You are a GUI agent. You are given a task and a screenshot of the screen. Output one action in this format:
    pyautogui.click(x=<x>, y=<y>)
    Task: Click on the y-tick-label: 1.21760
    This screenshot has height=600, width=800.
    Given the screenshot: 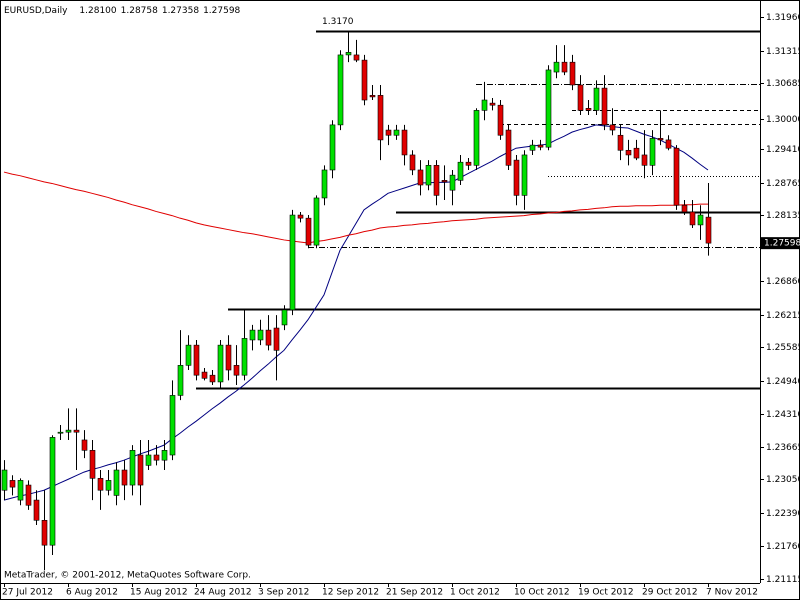 What is the action you would take?
    pyautogui.click(x=783, y=547)
    